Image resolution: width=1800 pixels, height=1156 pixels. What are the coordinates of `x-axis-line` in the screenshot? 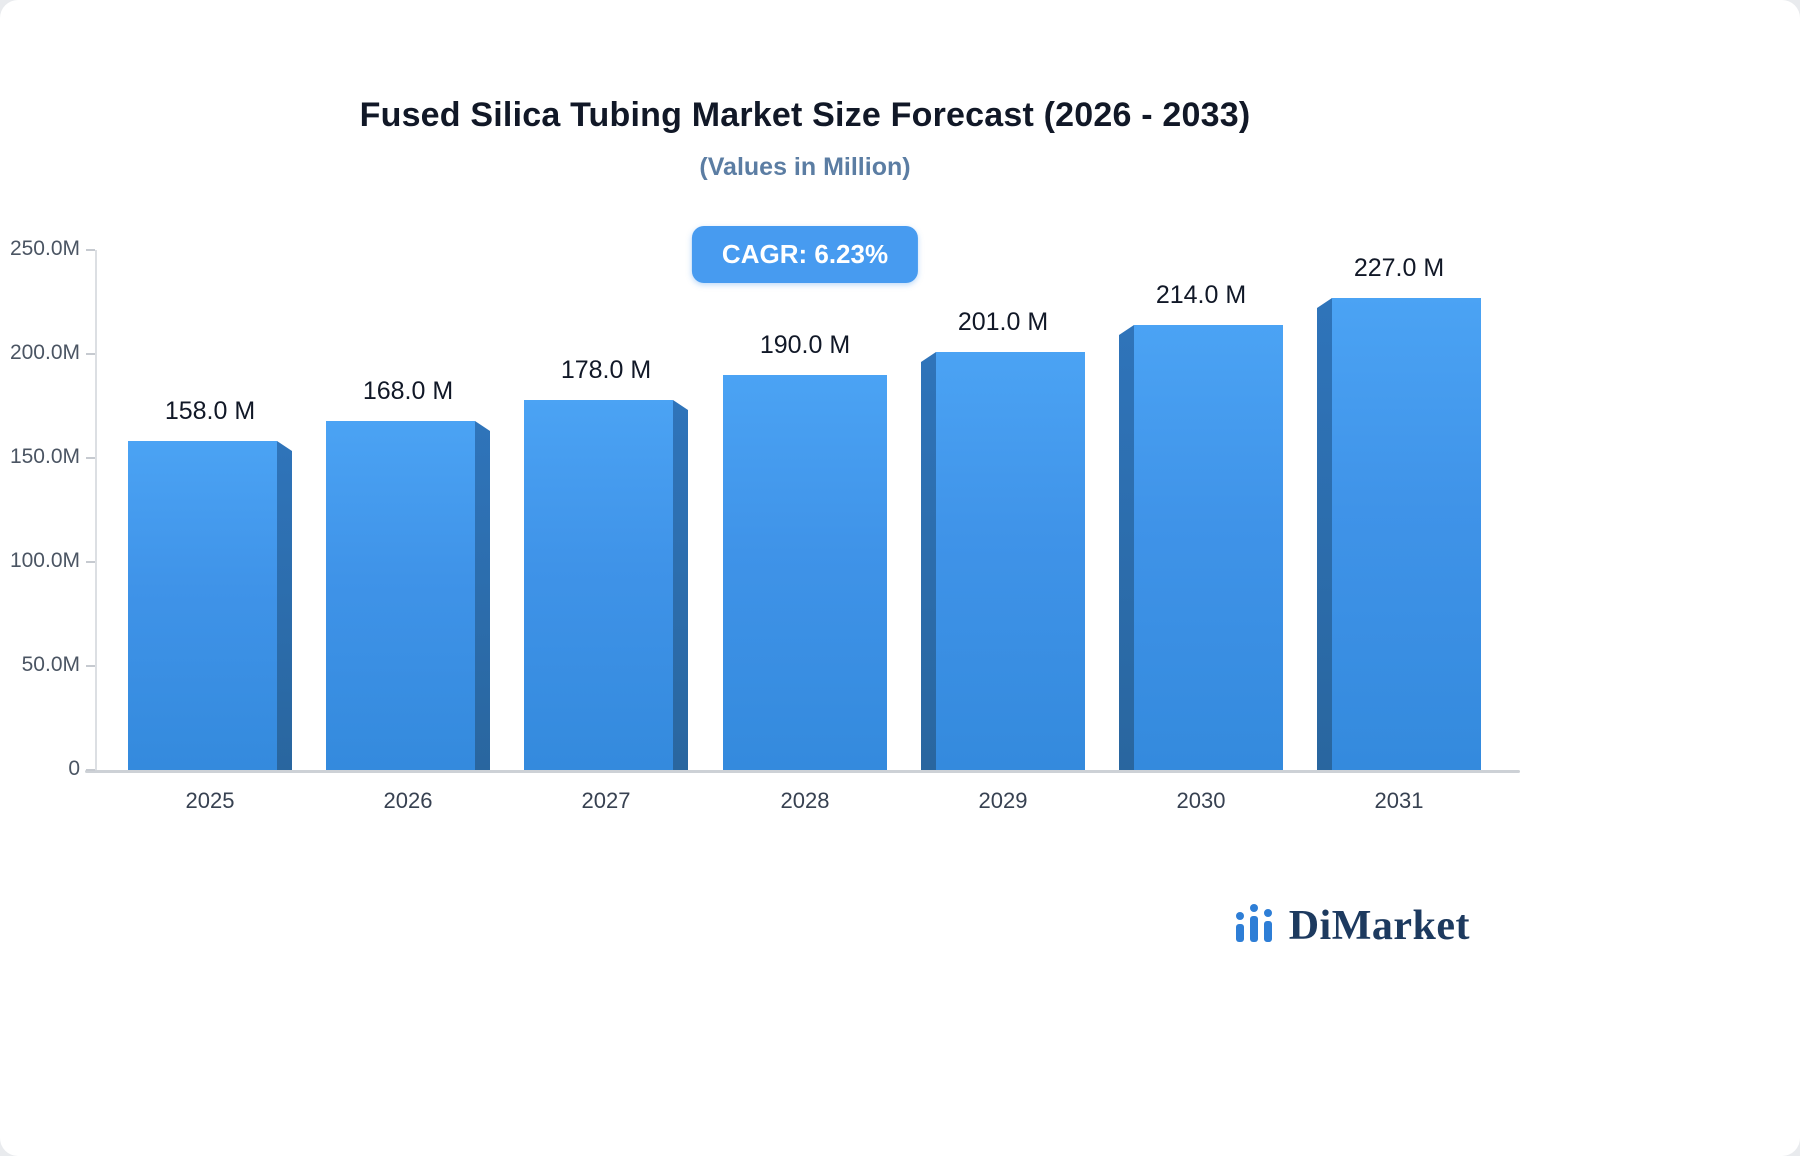 It's located at (802, 771).